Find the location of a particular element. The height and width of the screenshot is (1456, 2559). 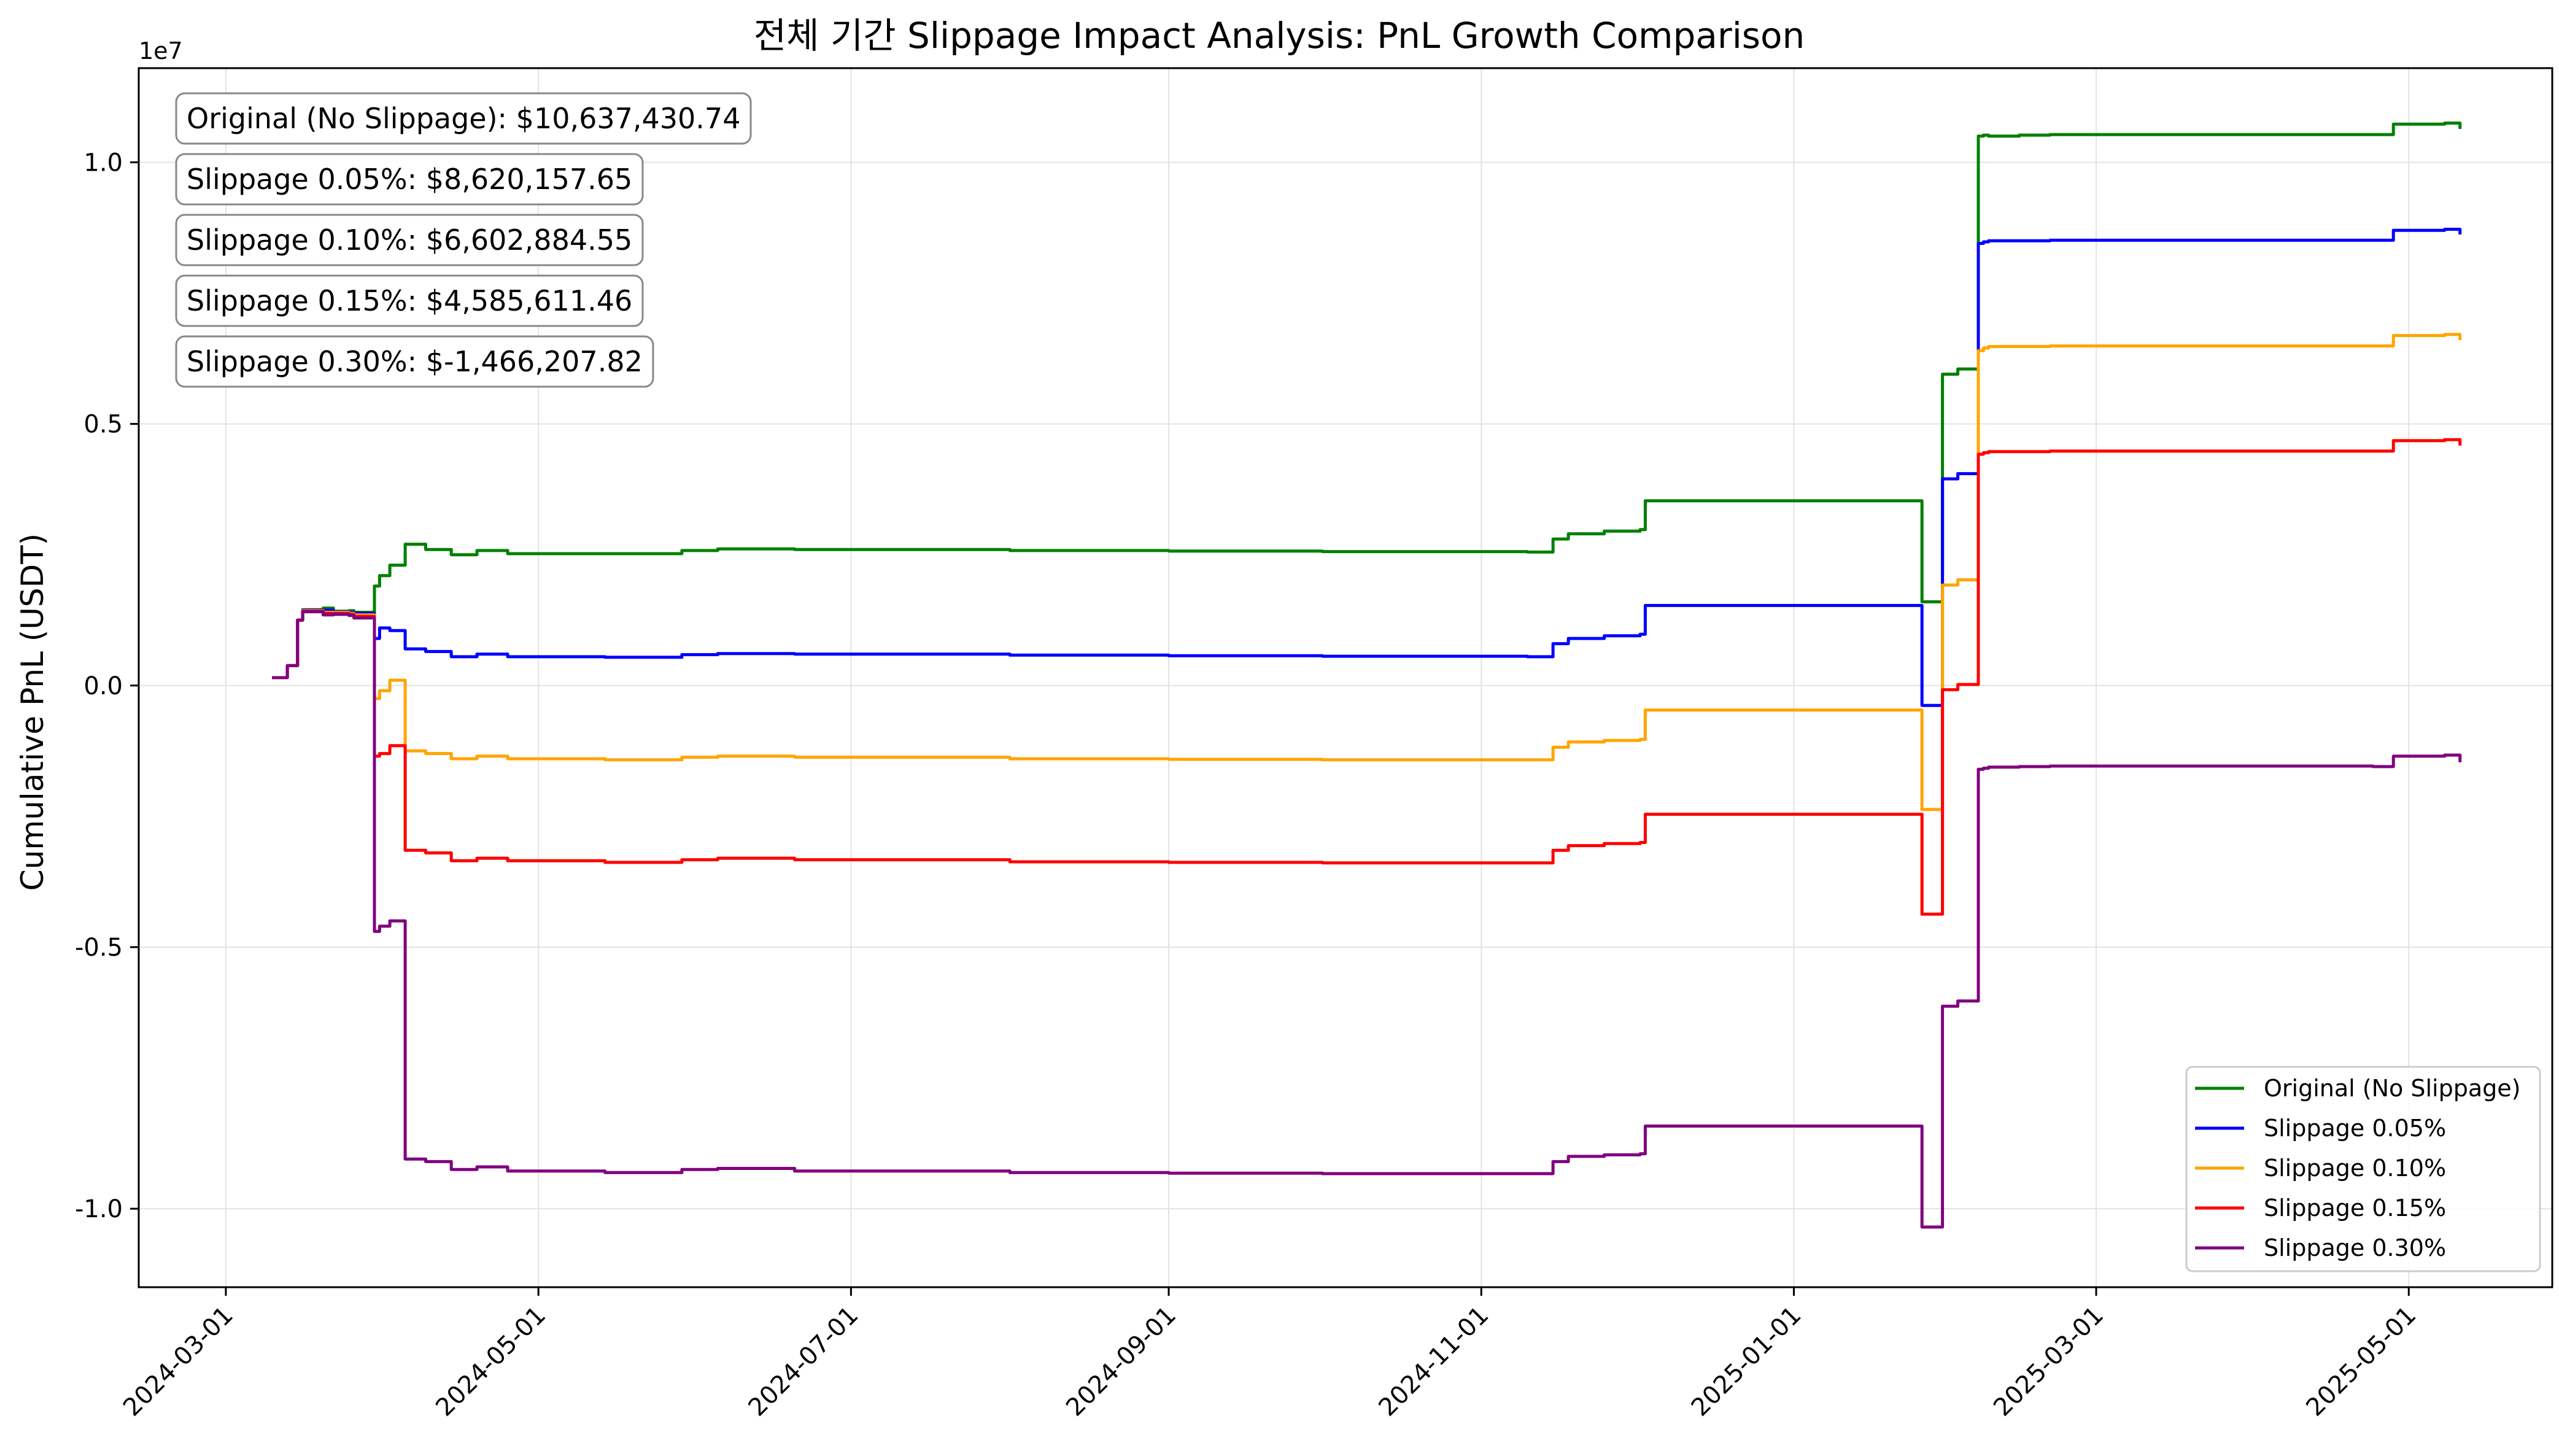

legend-label: Slippage 0.10% is located at coordinates (2355, 1168).